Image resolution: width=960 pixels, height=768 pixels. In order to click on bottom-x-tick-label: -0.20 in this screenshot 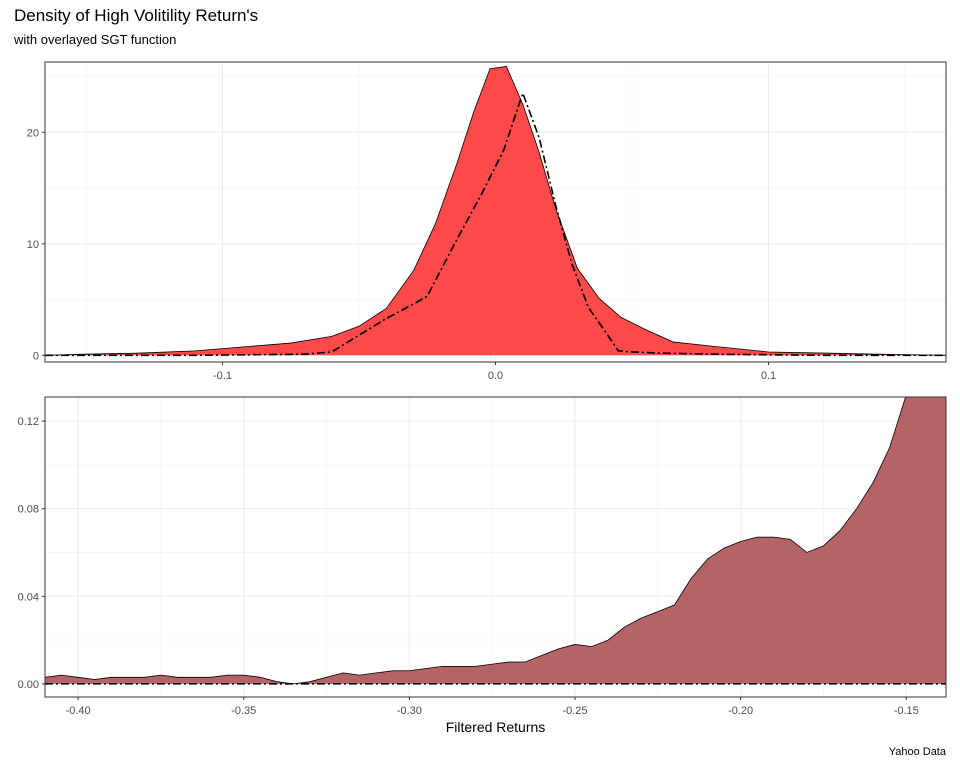, I will do `click(740, 711)`.